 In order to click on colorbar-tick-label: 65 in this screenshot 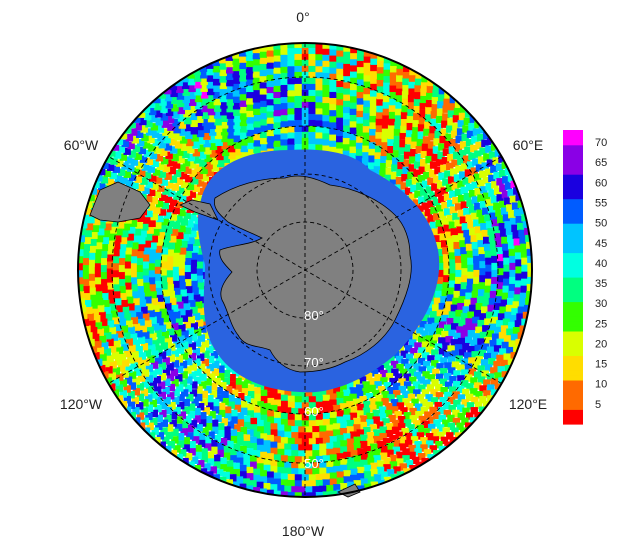, I will do `click(601, 163)`.